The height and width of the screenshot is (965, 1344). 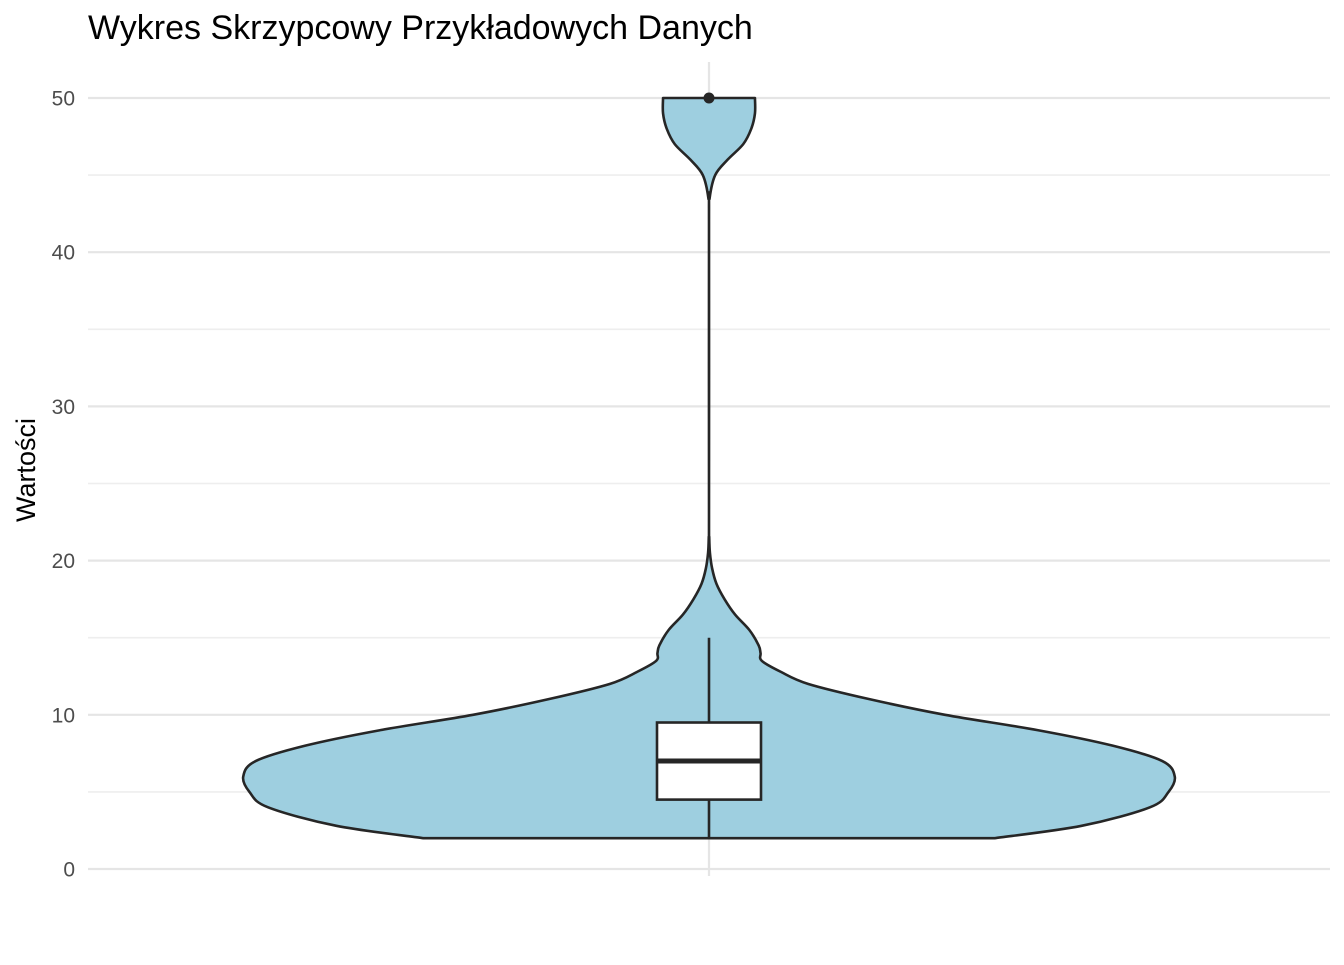 I want to click on y-tick-label: 0, so click(x=69, y=870).